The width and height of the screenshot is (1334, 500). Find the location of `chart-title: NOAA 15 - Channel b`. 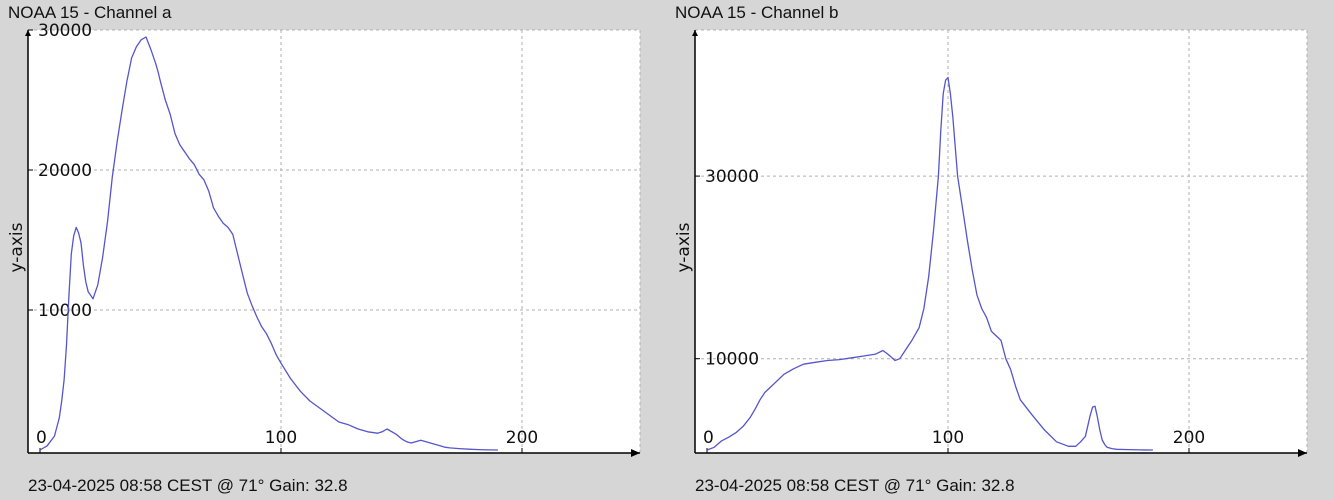

chart-title: NOAA 15 - Channel b is located at coordinates (757, 12).